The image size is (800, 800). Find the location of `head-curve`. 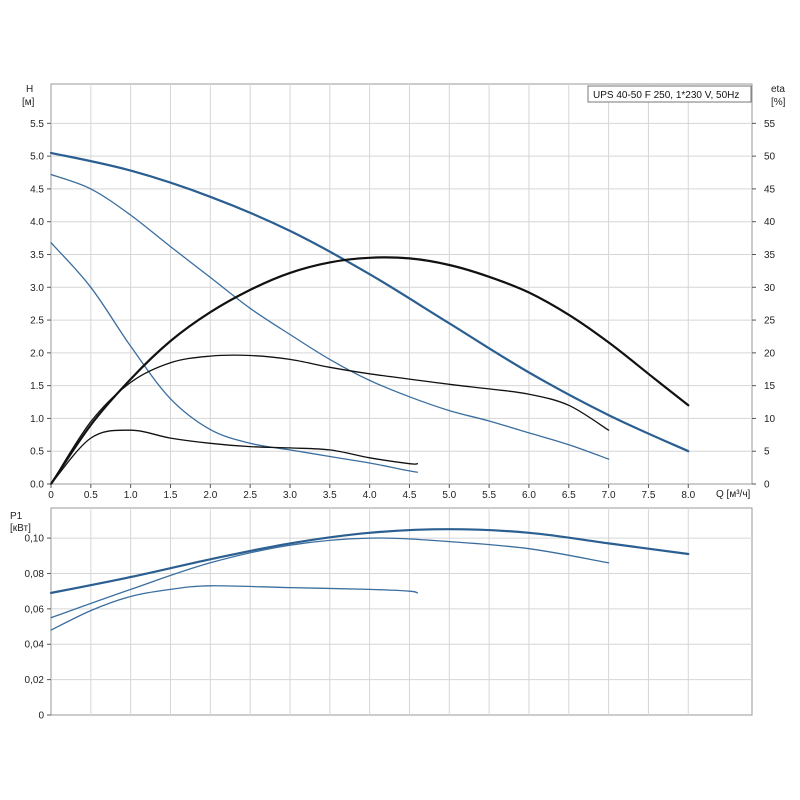

head-curve is located at coordinates (234, 357).